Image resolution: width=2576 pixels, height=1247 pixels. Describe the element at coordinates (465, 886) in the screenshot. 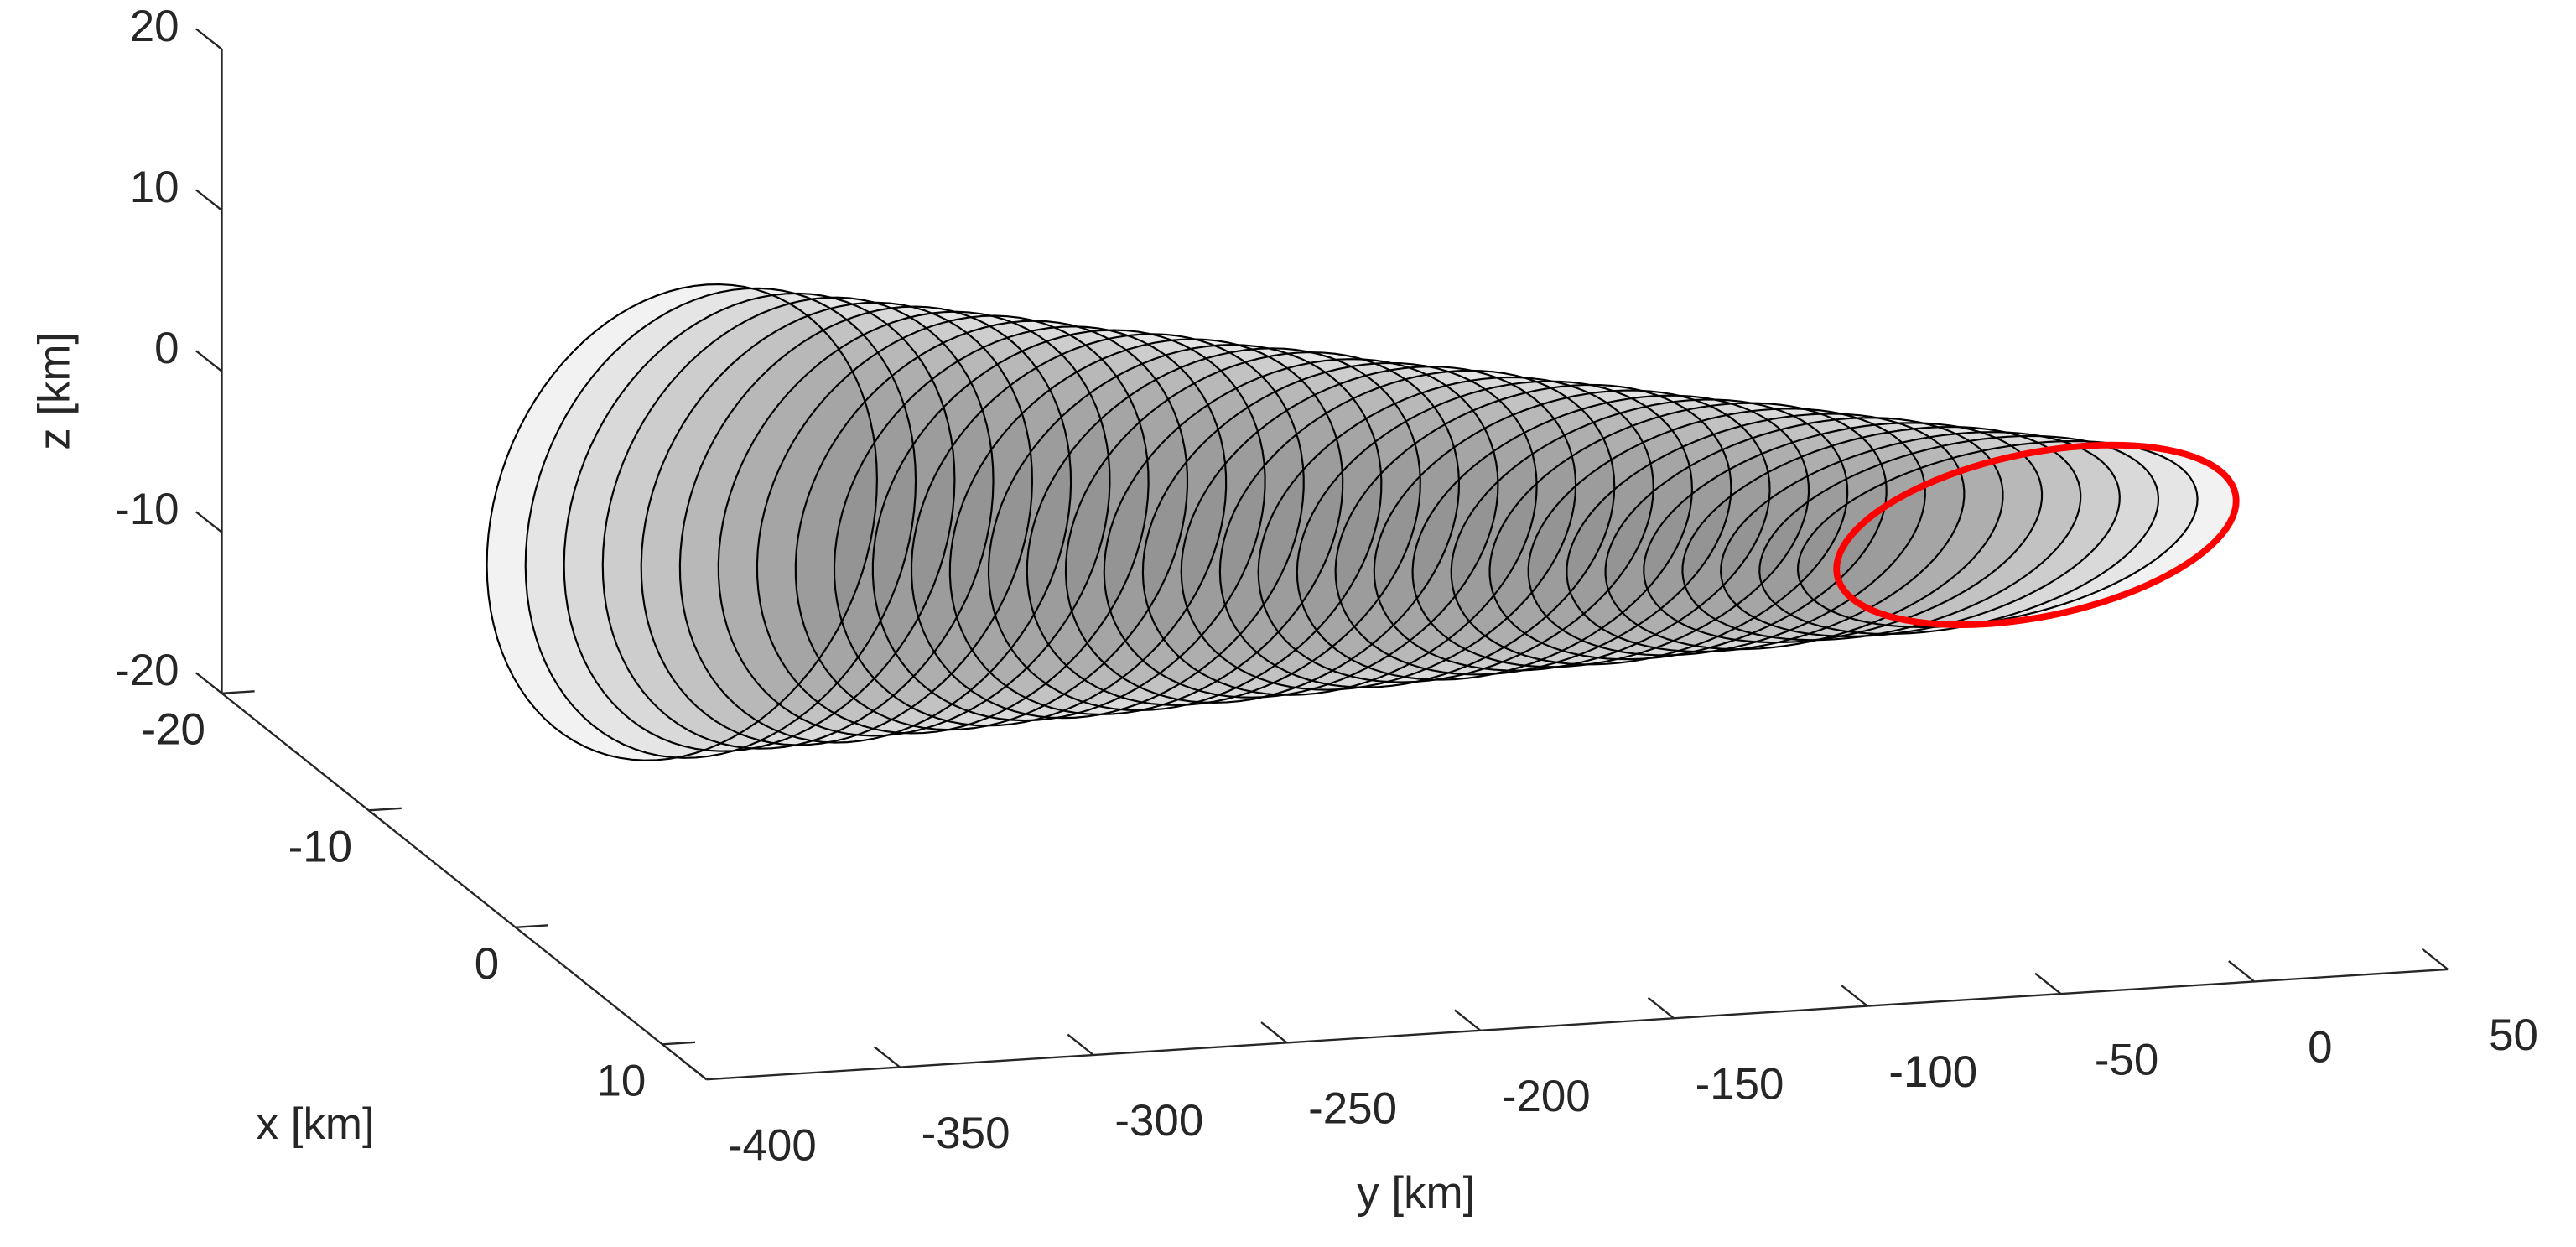

I see `x-axis` at that location.